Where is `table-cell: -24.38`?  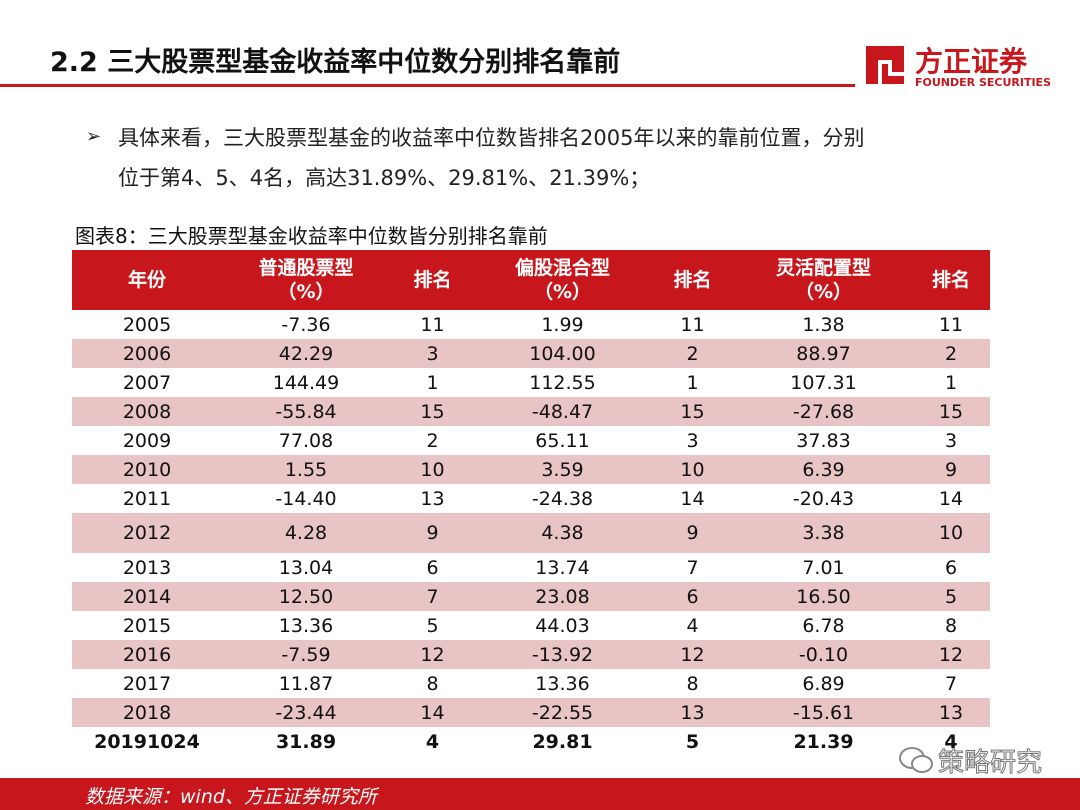 table-cell: -24.38 is located at coordinates (562, 498).